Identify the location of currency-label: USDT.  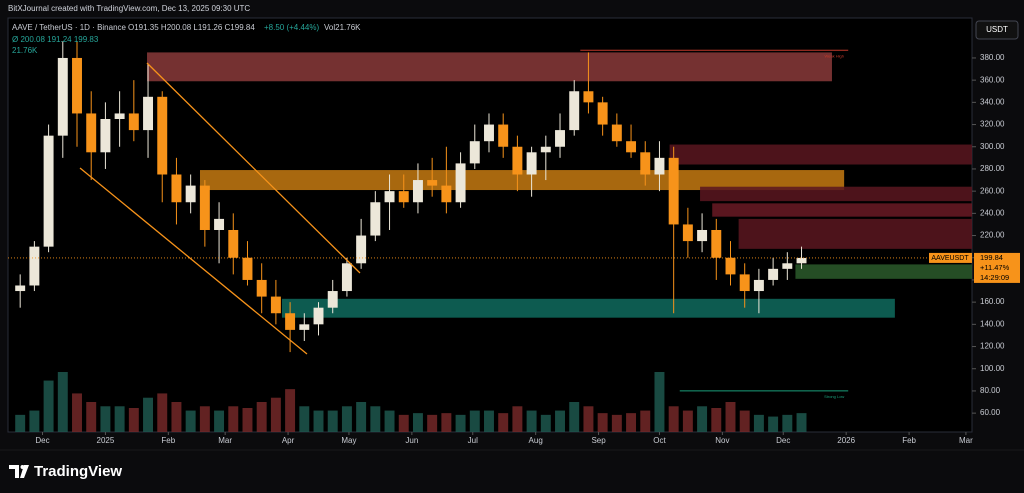
(997, 29).